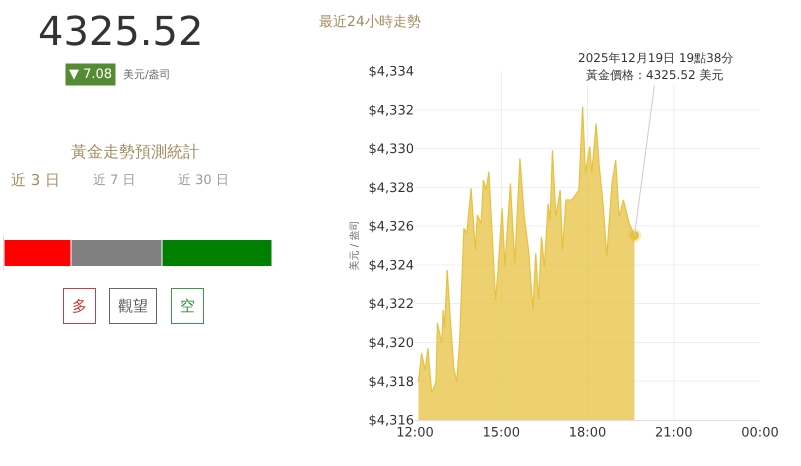 The height and width of the screenshot is (466, 801). I want to click on text: ▼ 7.08, so click(90, 74).